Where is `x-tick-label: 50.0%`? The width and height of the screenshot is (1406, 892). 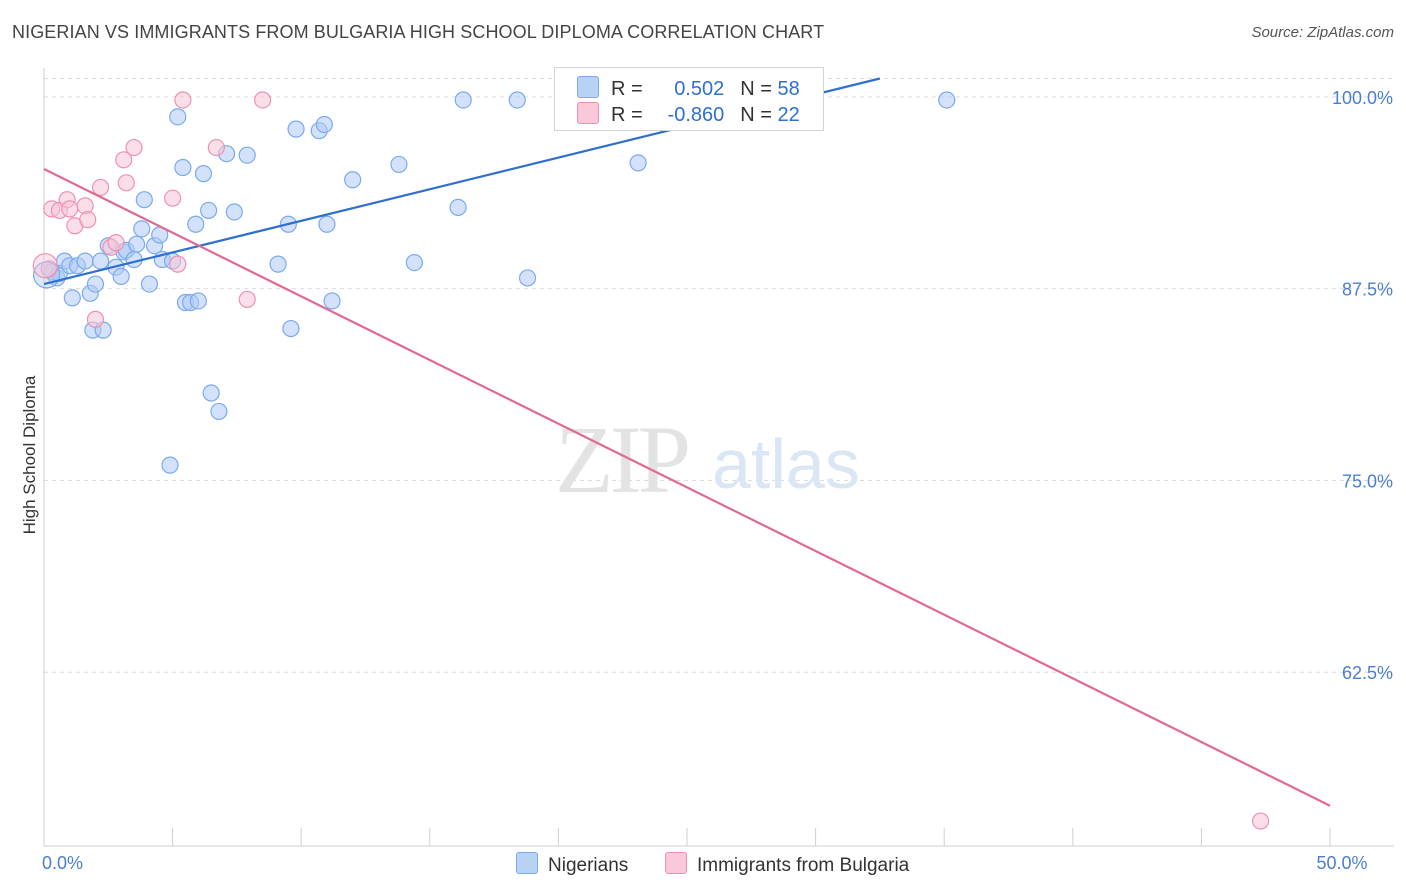 x-tick-label: 50.0% is located at coordinates (1341, 863).